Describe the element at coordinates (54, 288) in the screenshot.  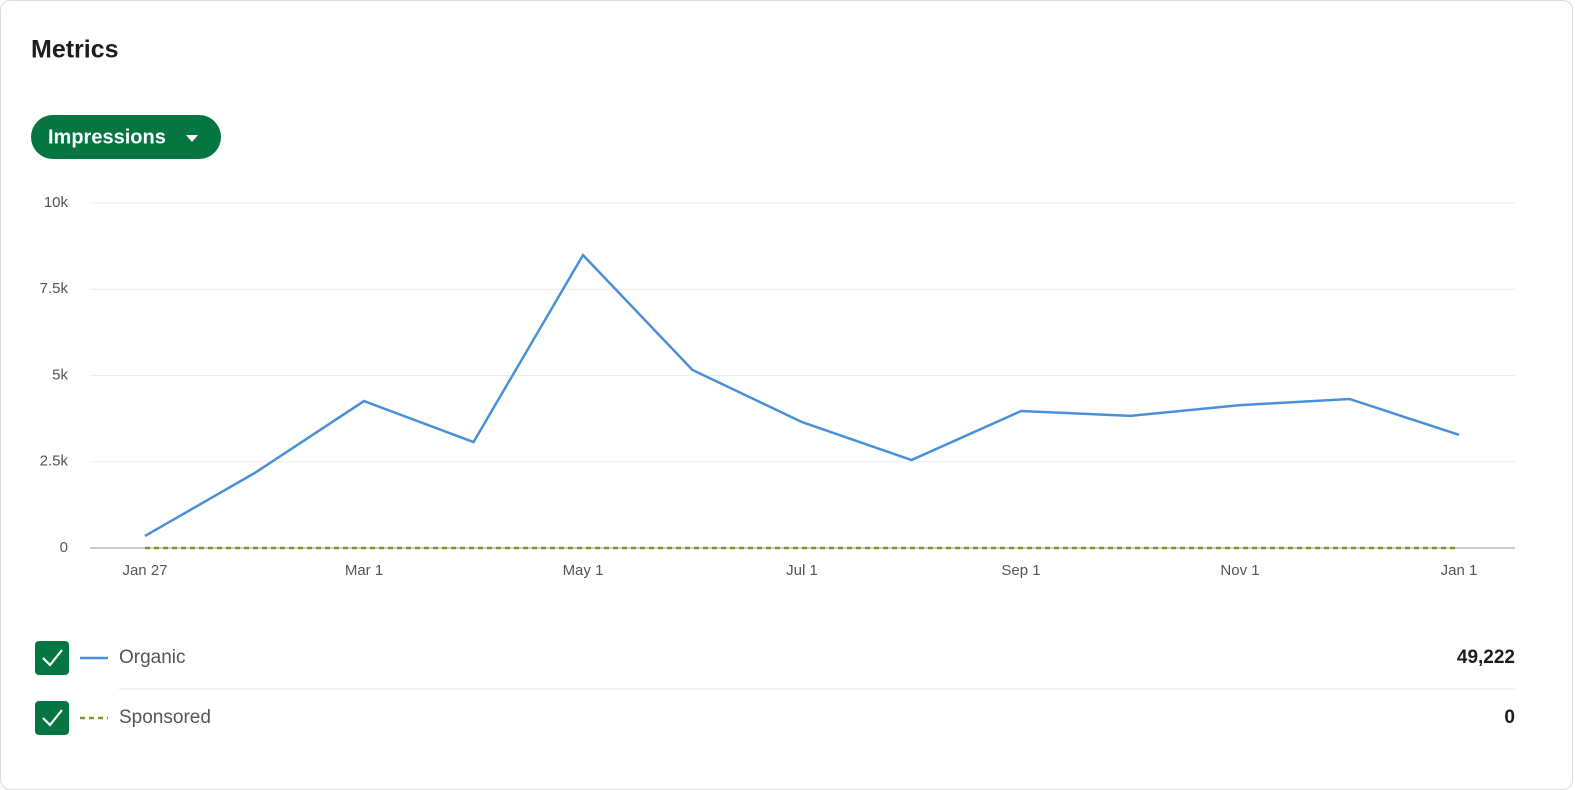
I see `y-tick-label: 7.5k` at that location.